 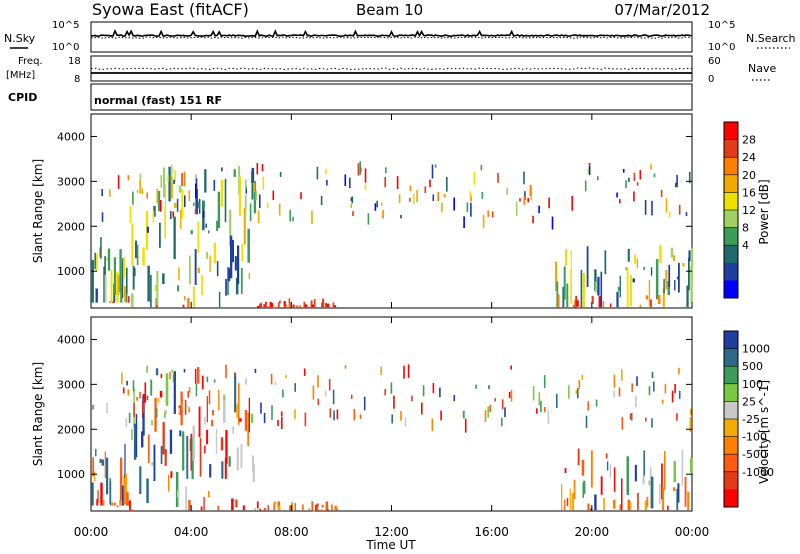 I want to click on colorbar-tick-label: 100, so click(x=752, y=384).